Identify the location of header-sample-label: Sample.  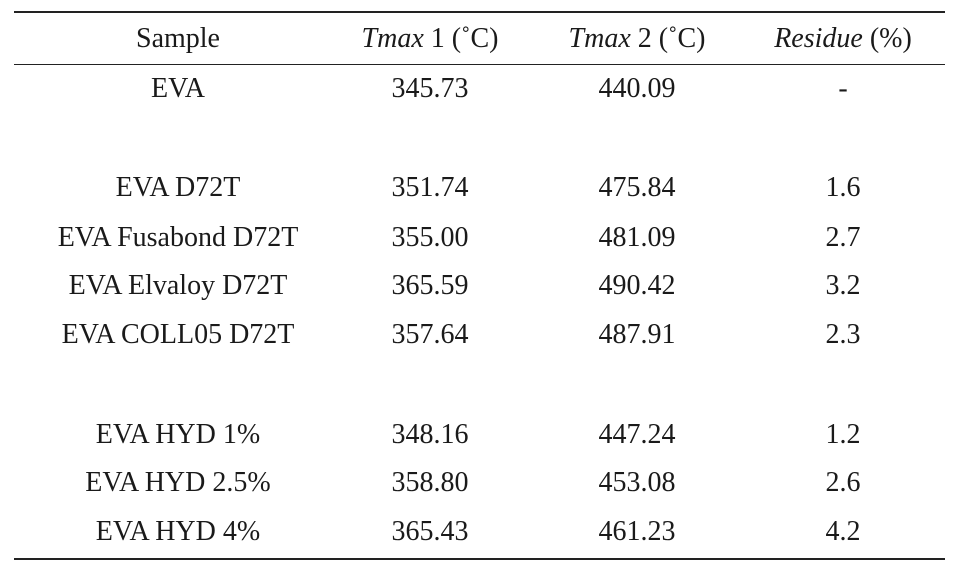
(178, 38).